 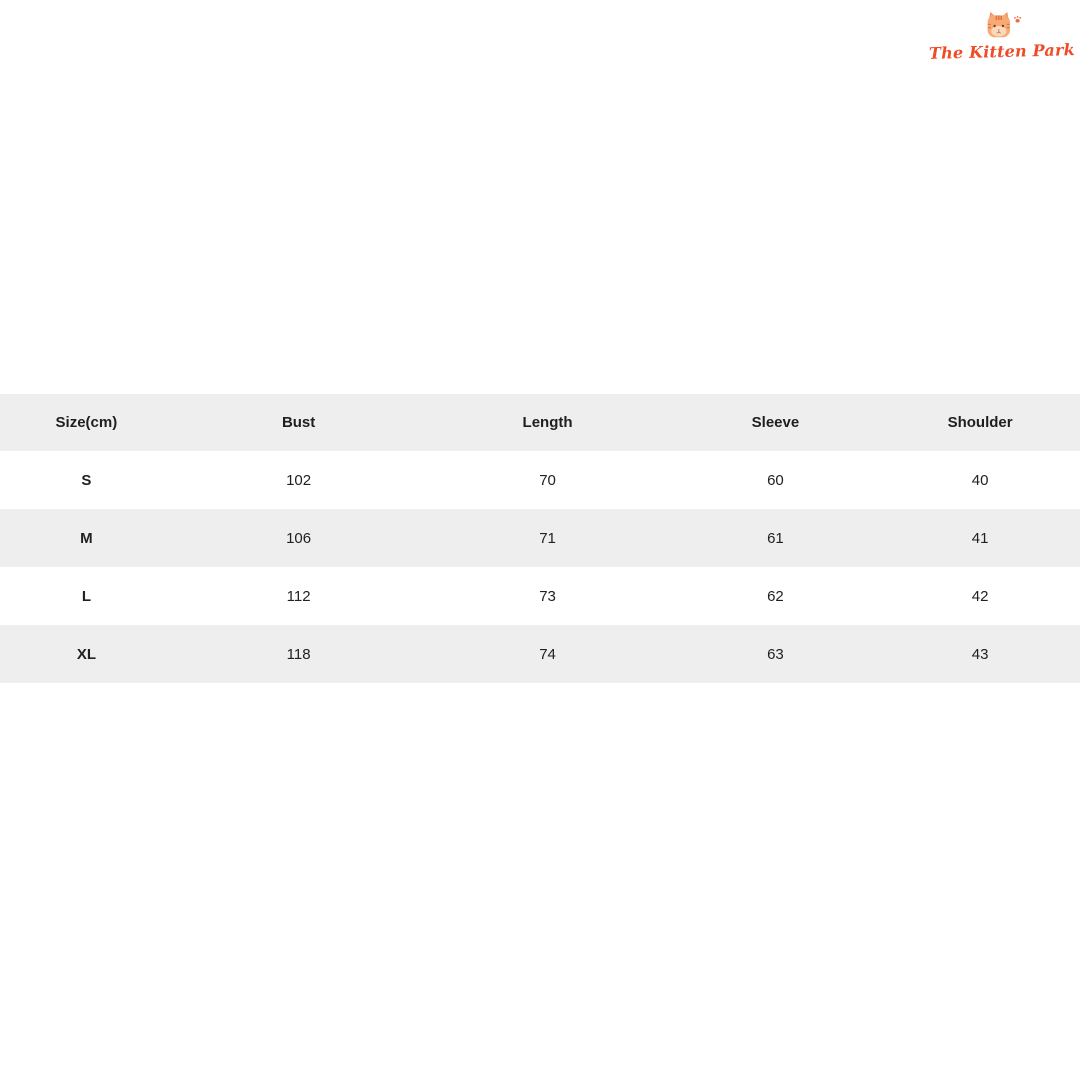 I want to click on cell-m-length: 71, so click(x=547, y=538).